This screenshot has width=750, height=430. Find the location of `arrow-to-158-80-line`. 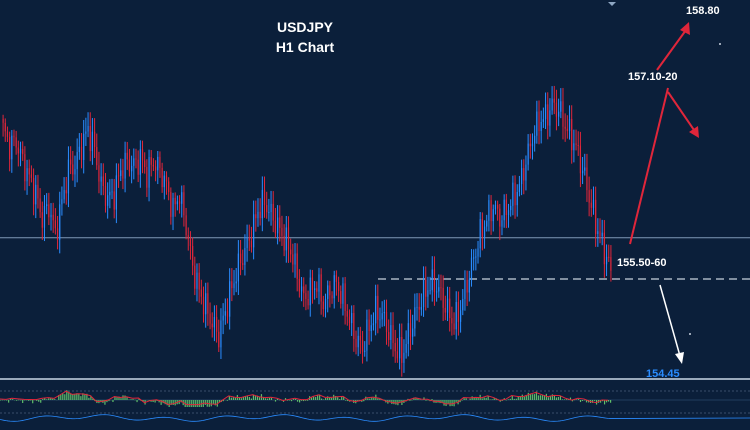

arrow-to-158-80-line is located at coordinates (671, 50).